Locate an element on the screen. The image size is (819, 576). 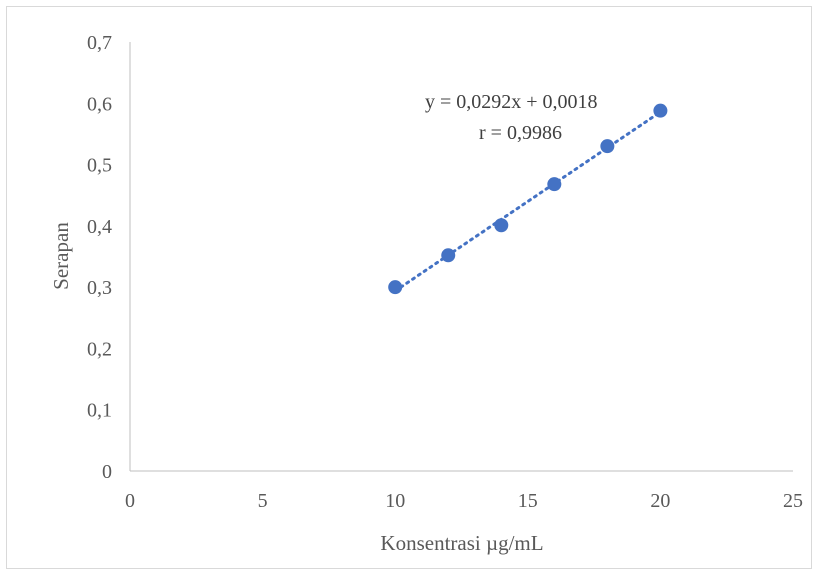
y-tick-label: 0,5 is located at coordinates (99, 166).